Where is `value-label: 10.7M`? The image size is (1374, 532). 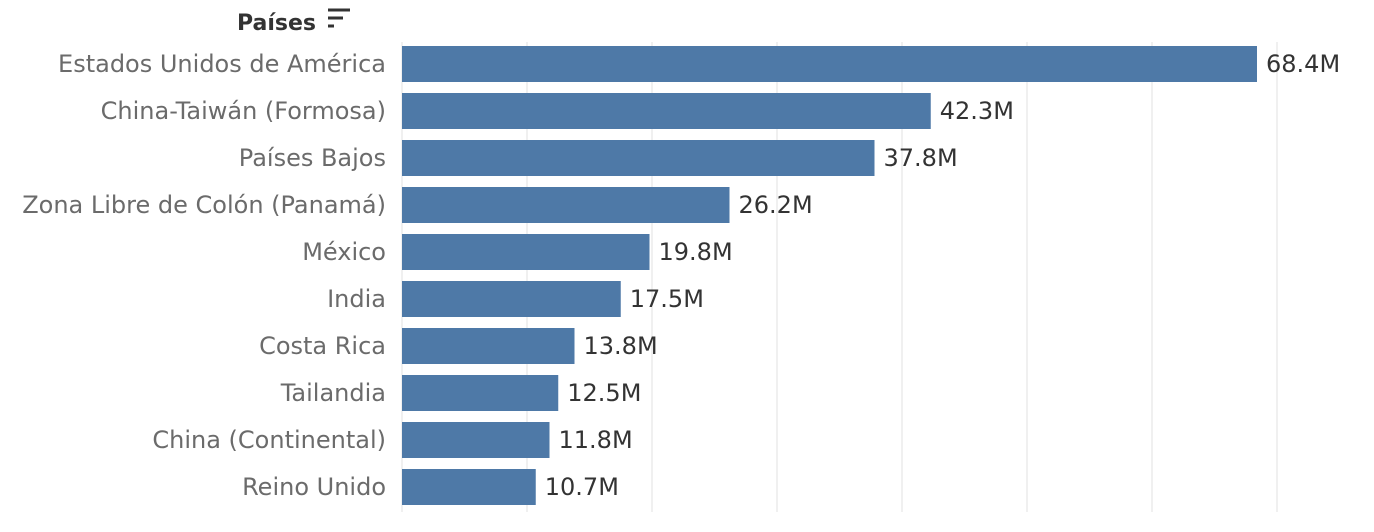
value-label: 10.7M is located at coordinates (582, 487).